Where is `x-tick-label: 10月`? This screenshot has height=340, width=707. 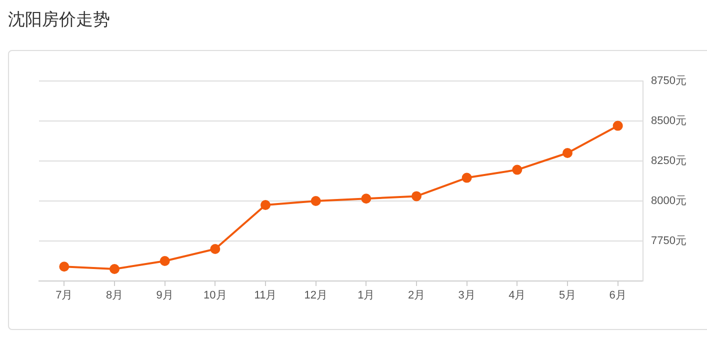
x-tick-label: 10月 is located at coordinates (215, 296).